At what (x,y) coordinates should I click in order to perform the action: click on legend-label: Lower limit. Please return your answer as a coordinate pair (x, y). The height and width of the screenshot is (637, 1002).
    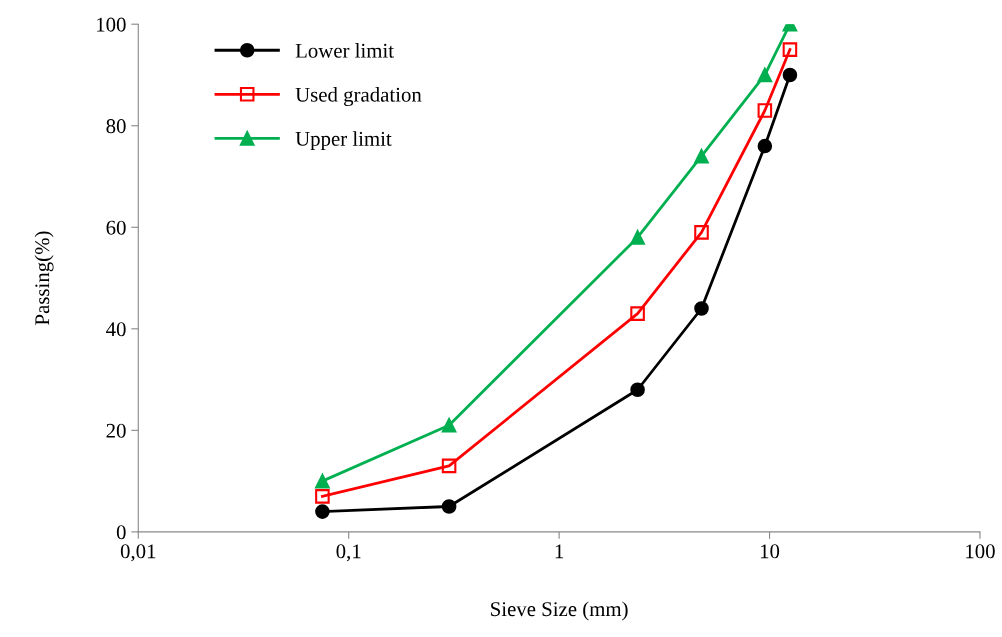
    Looking at the image, I should click on (344, 50).